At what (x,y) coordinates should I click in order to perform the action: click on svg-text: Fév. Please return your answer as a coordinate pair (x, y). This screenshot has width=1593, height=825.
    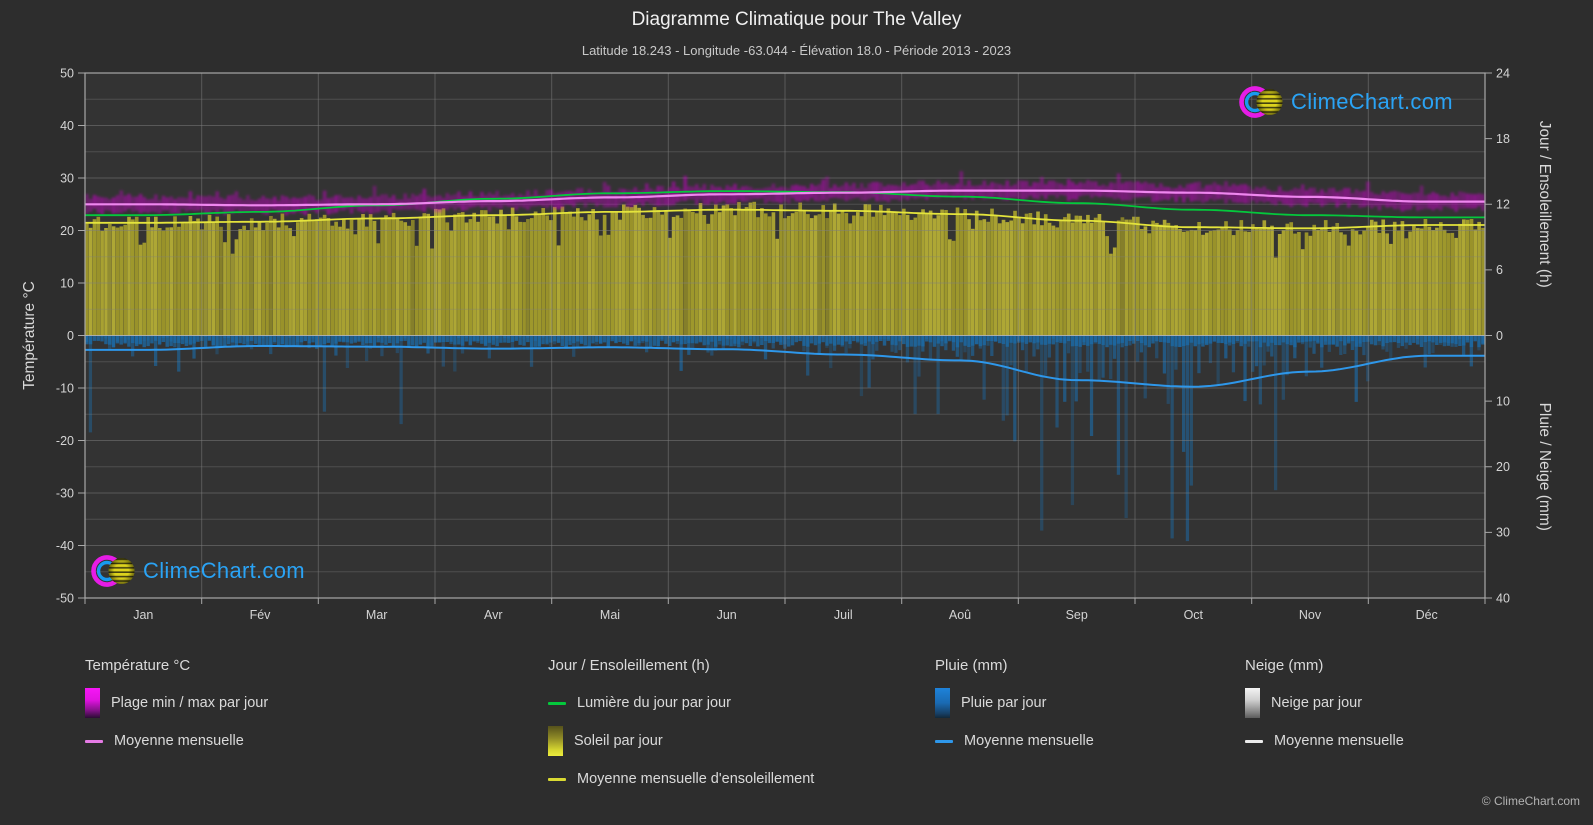
    Looking at the image, I should click on (261, 615).